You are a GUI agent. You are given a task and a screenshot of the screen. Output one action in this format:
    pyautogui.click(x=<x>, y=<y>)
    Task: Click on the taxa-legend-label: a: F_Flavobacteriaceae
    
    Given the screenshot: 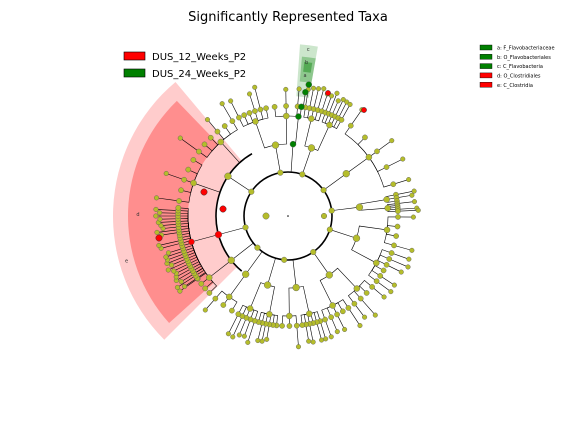 What is the action you would take?
    pyautogui.click(x=526, y=49)
    